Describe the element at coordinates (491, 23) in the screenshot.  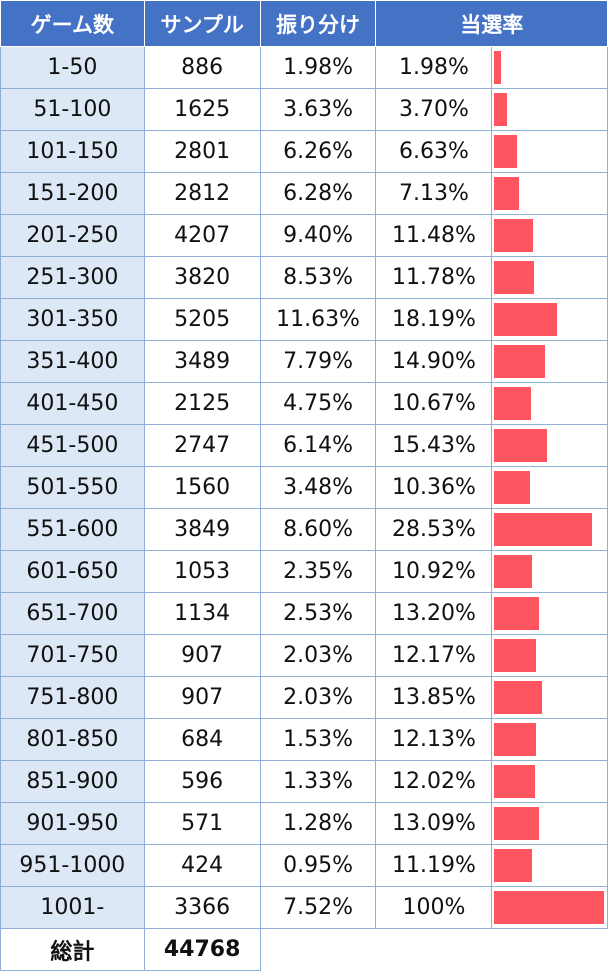
I see `header-rate: 当選率` at that location.